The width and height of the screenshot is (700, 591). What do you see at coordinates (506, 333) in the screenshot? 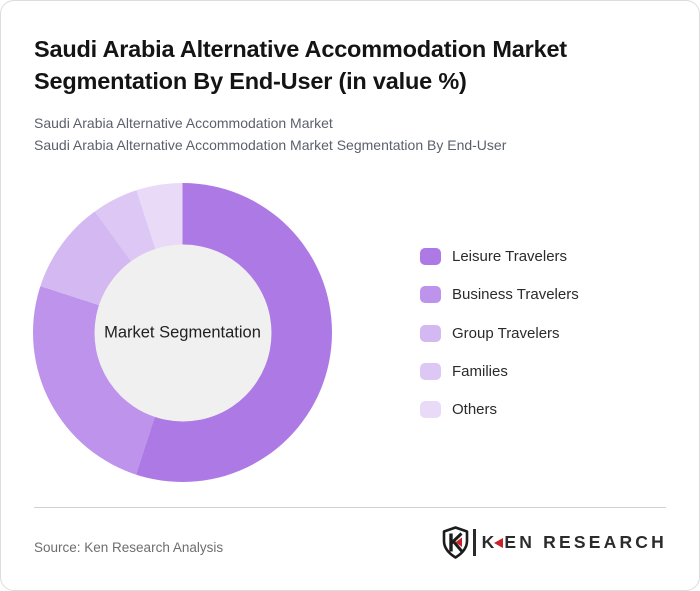
I see `legend-label: Group Travelers` at bounding box center [506, 333].